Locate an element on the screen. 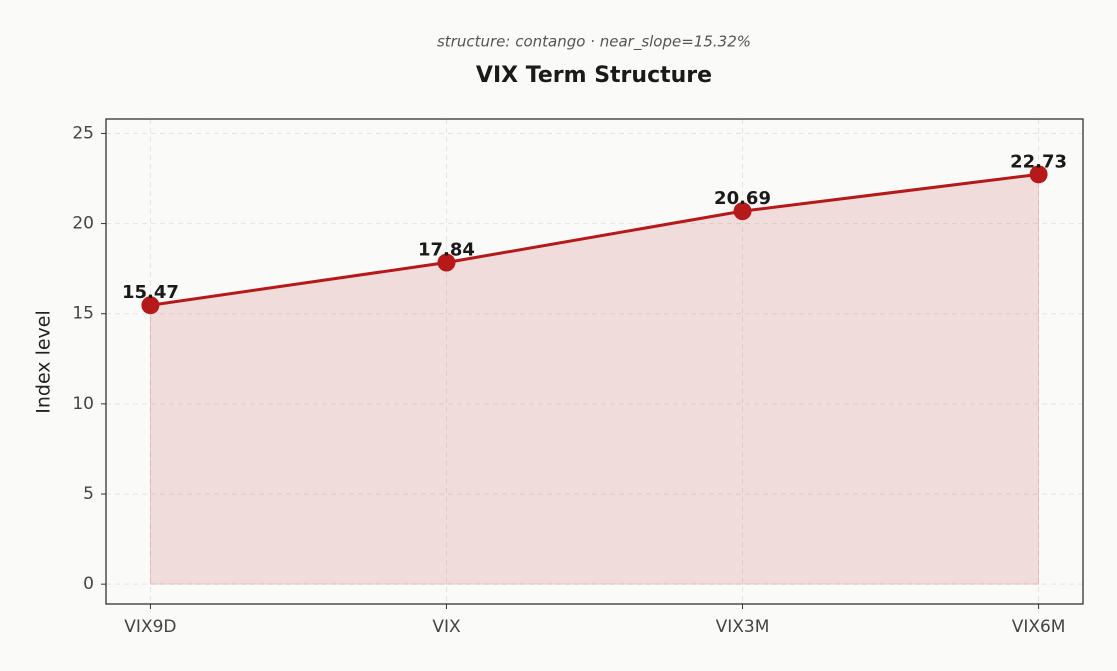 The image size is (1117, 671). y-tick-label: 0 is located at coordinates (88, 584).